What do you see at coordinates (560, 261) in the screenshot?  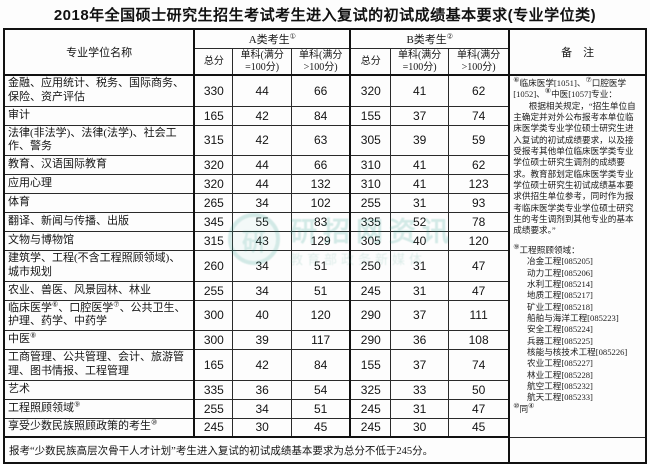 I see `engineering-field-item: 冶金工程[085205]` at bounding box center [560, 261].